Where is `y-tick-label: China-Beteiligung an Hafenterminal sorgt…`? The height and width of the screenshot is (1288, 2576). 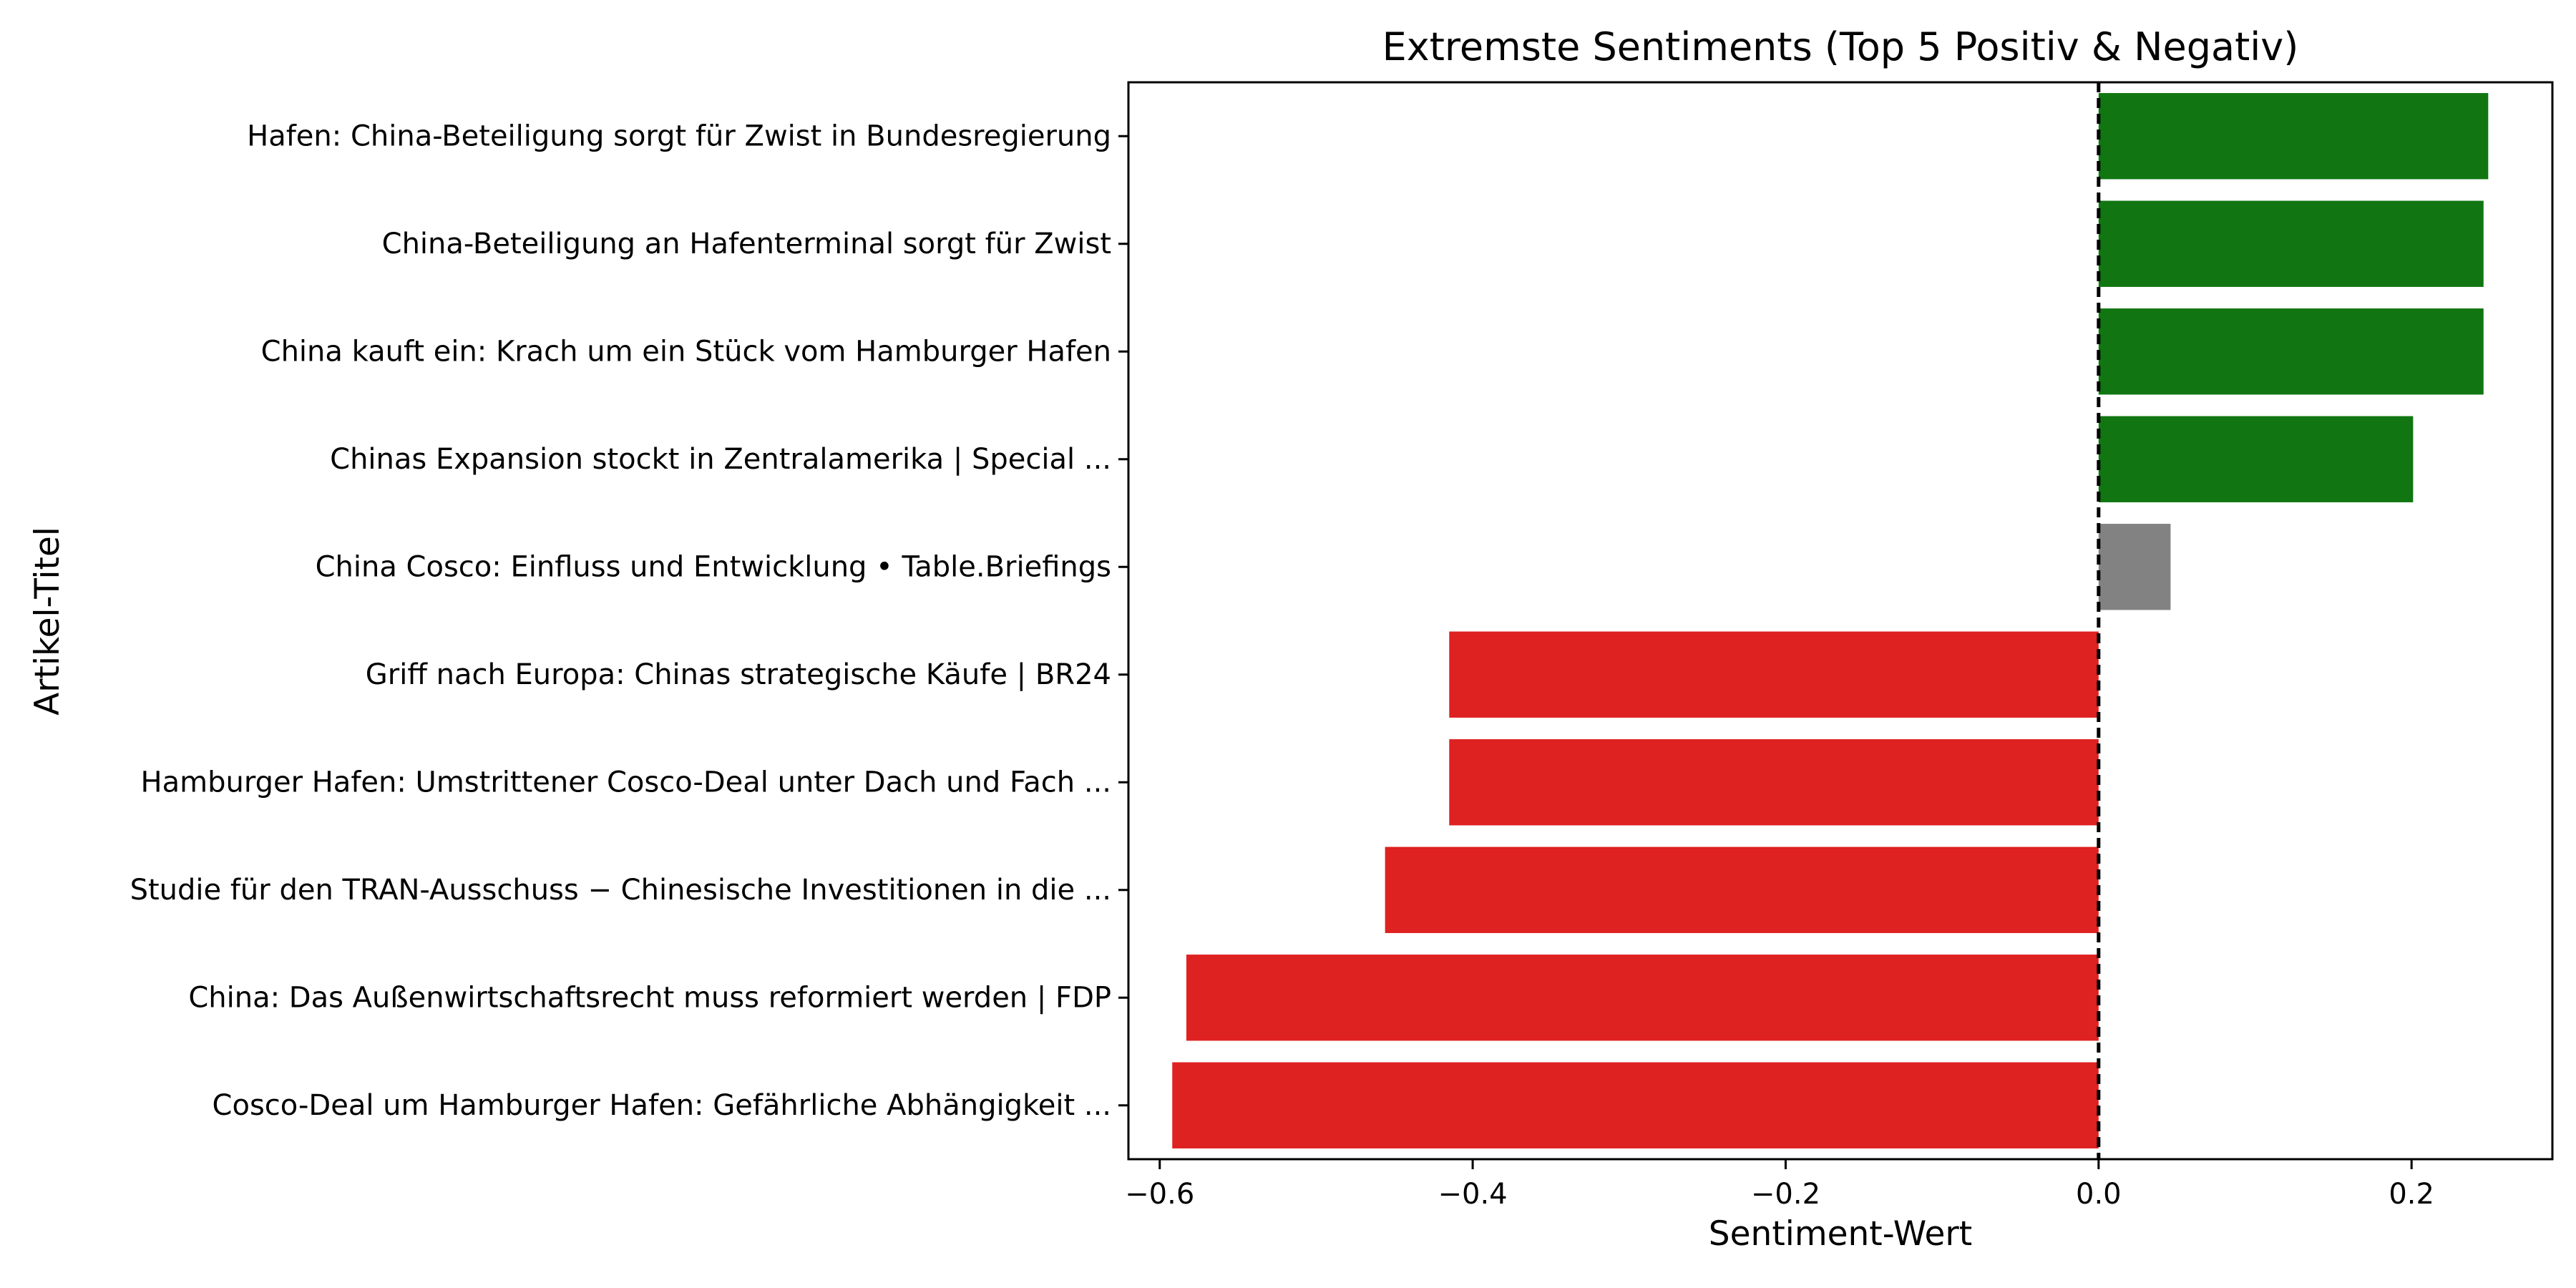 y-tick-label: China-Beteiligung an Hafenterminal sorgt… is located at coordinates (746, 244).